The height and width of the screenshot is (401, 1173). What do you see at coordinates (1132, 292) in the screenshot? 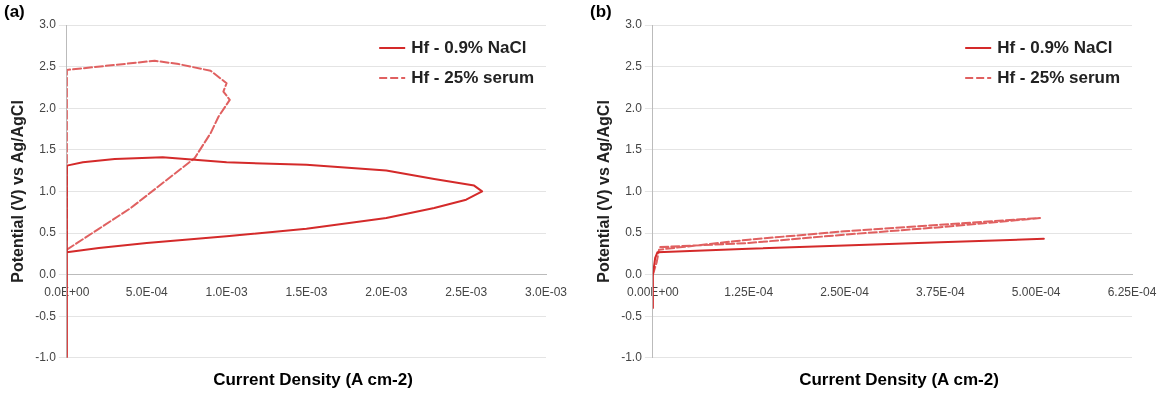
I see `x-tick-label: 6.25E-04` at bounding box center [1132, 292].